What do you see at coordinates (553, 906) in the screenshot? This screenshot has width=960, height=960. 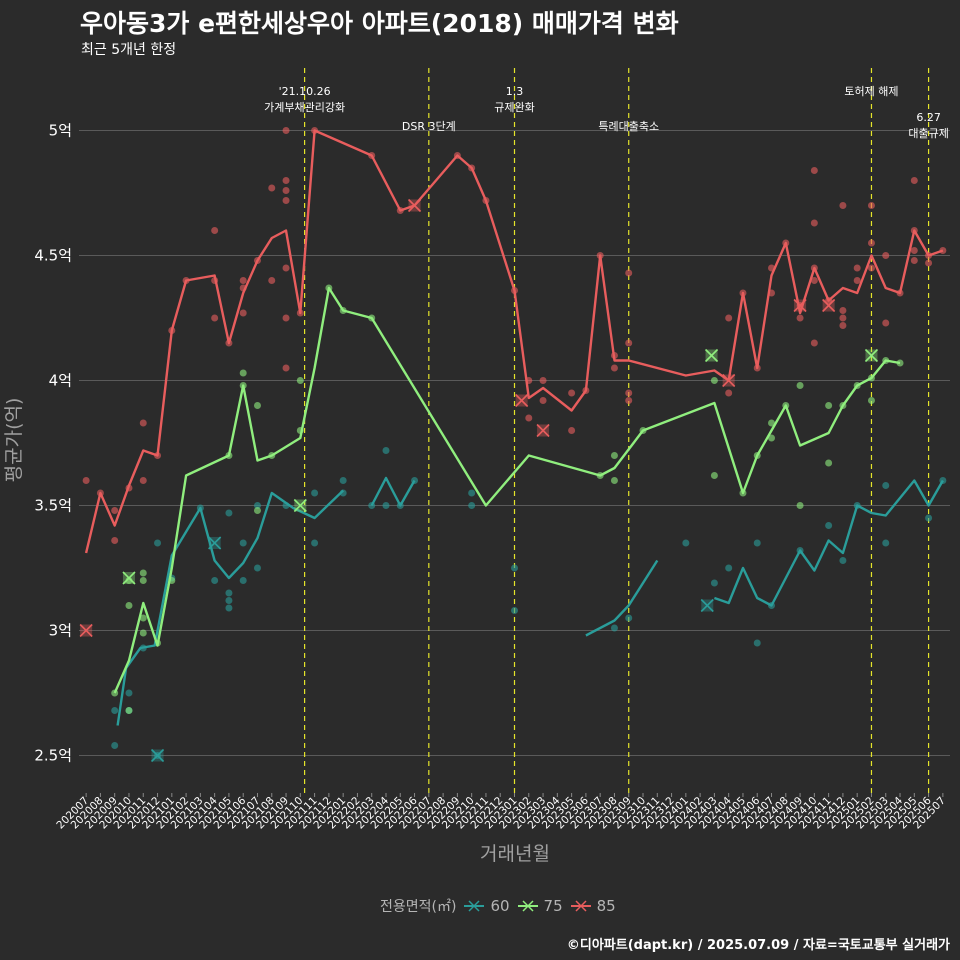 I see `legend-label-75: 75` at bounding box center [553, 906].